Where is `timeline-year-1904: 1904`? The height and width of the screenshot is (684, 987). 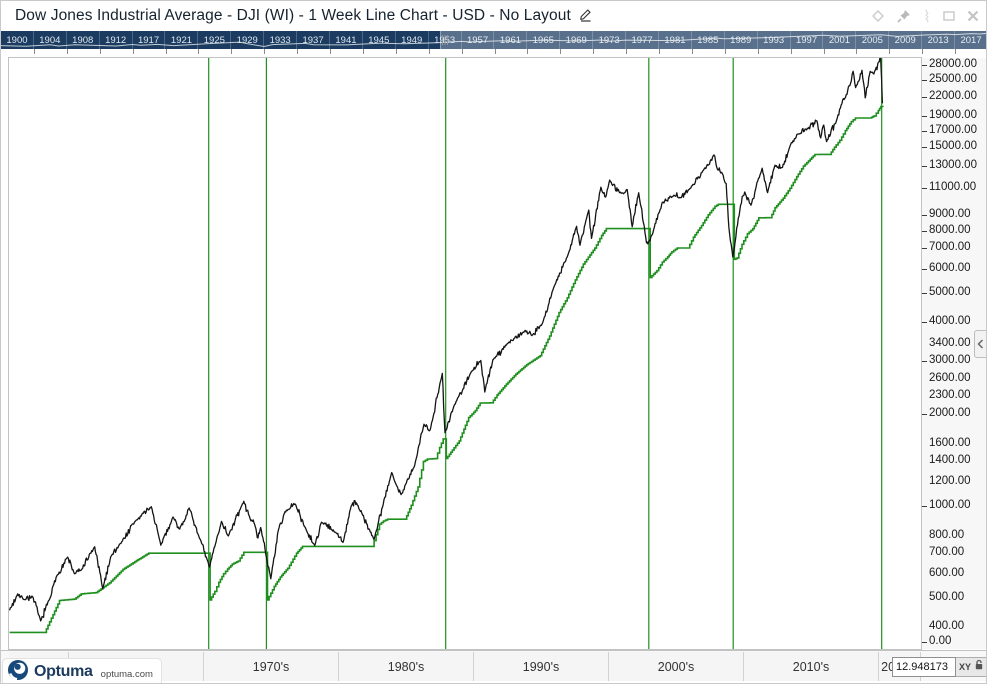
timeline-year-1904: 1904 is located at coordinates (50, 40).